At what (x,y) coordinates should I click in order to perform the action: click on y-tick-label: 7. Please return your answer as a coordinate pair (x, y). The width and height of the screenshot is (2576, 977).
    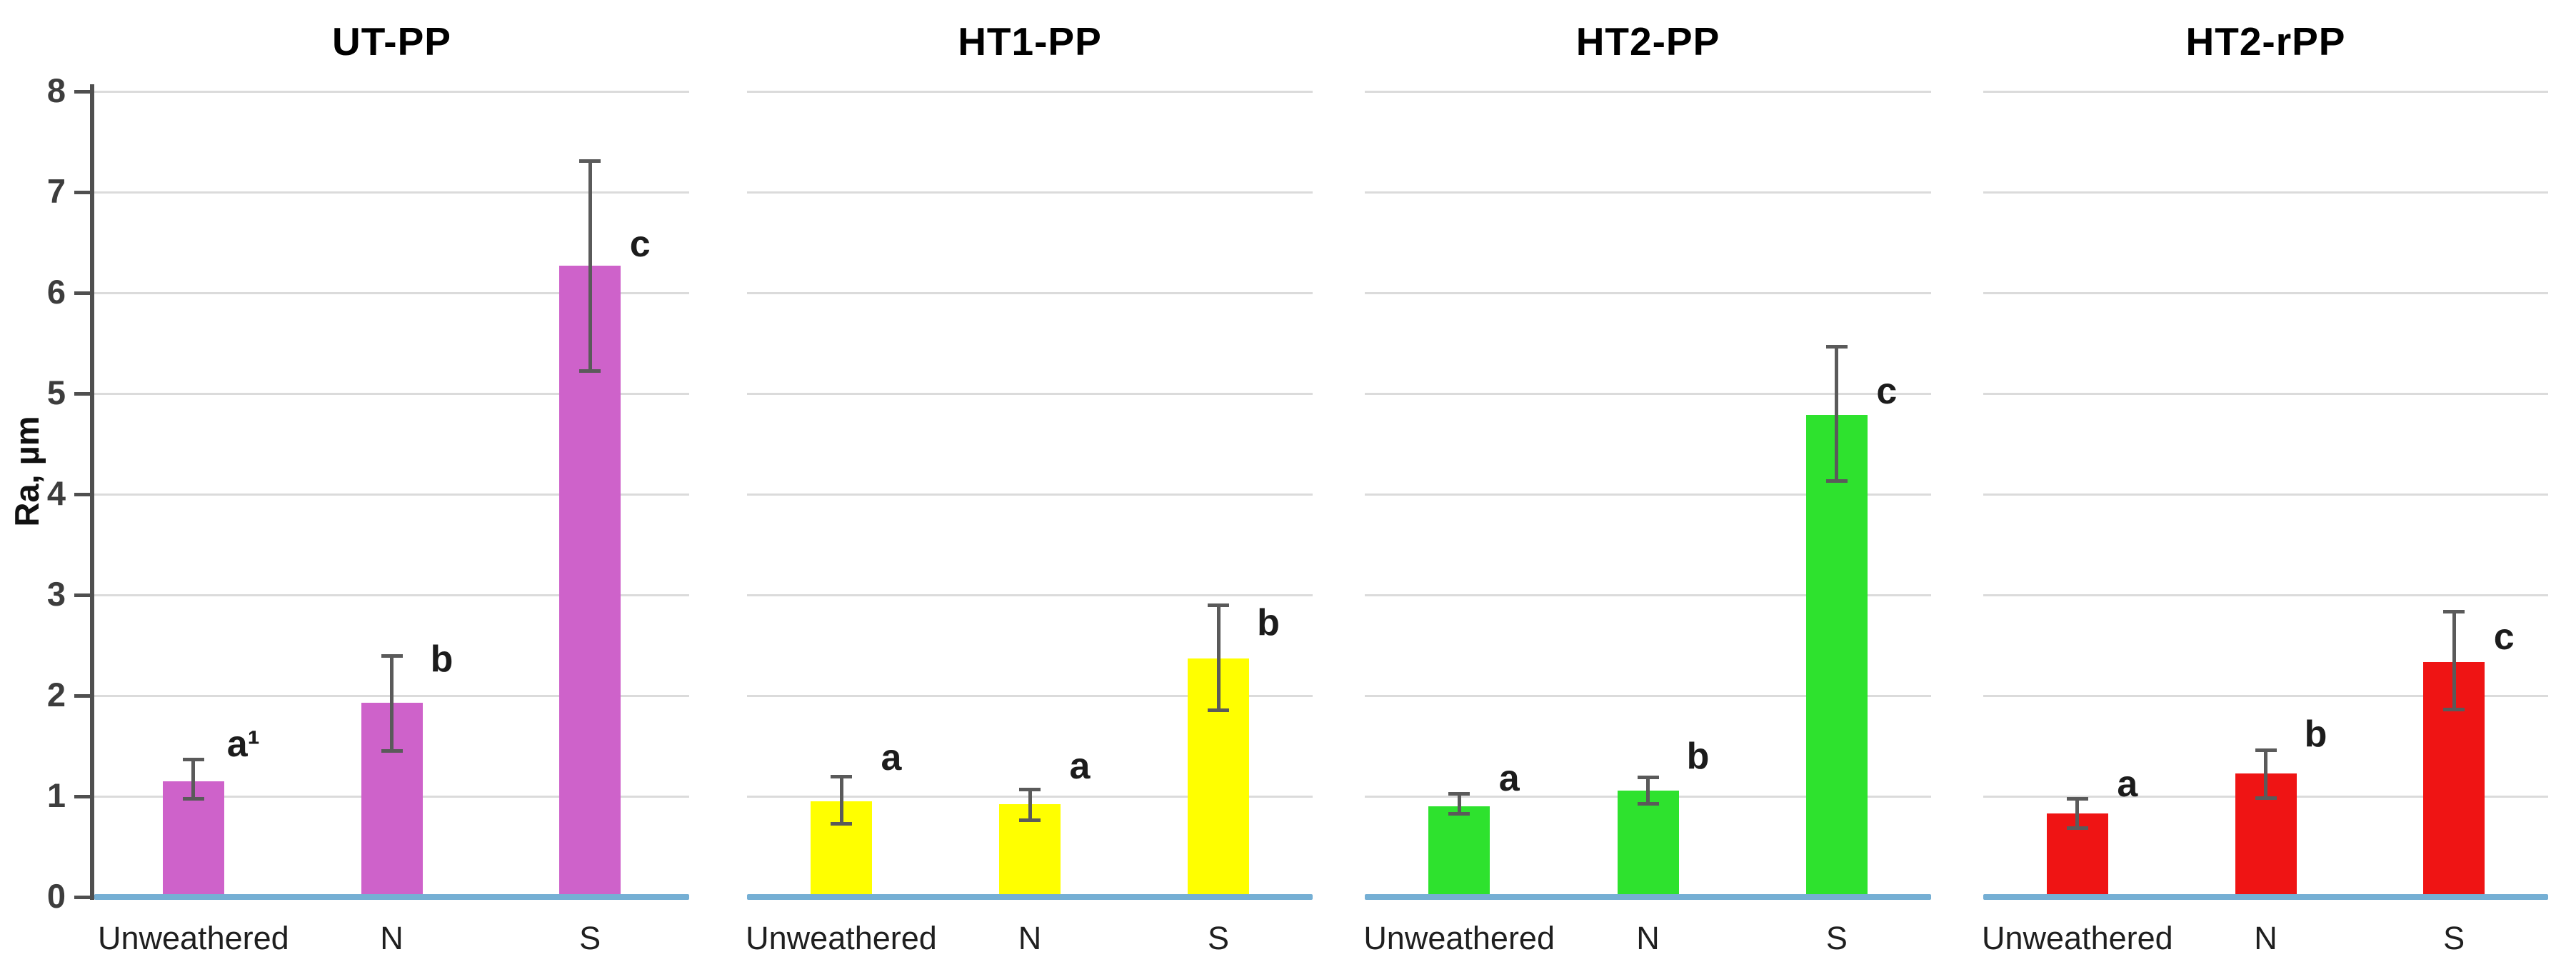
    Looking at the image, I should click on (56, 191).